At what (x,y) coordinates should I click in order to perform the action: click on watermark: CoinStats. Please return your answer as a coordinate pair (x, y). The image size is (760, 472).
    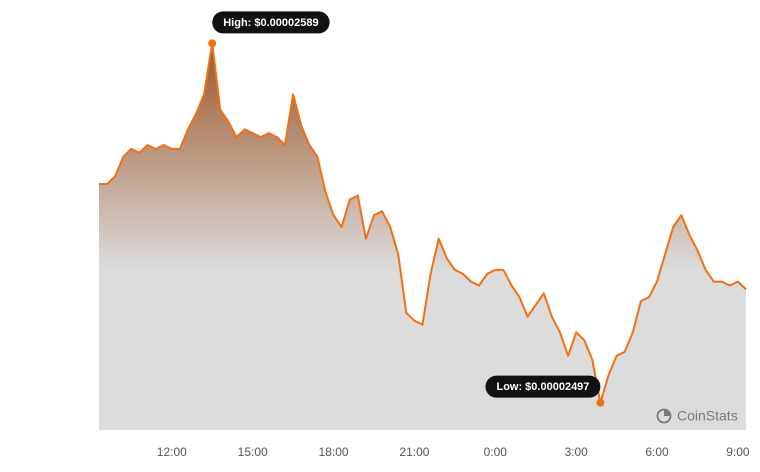
    Looking at the image, I should click on (697, 416).